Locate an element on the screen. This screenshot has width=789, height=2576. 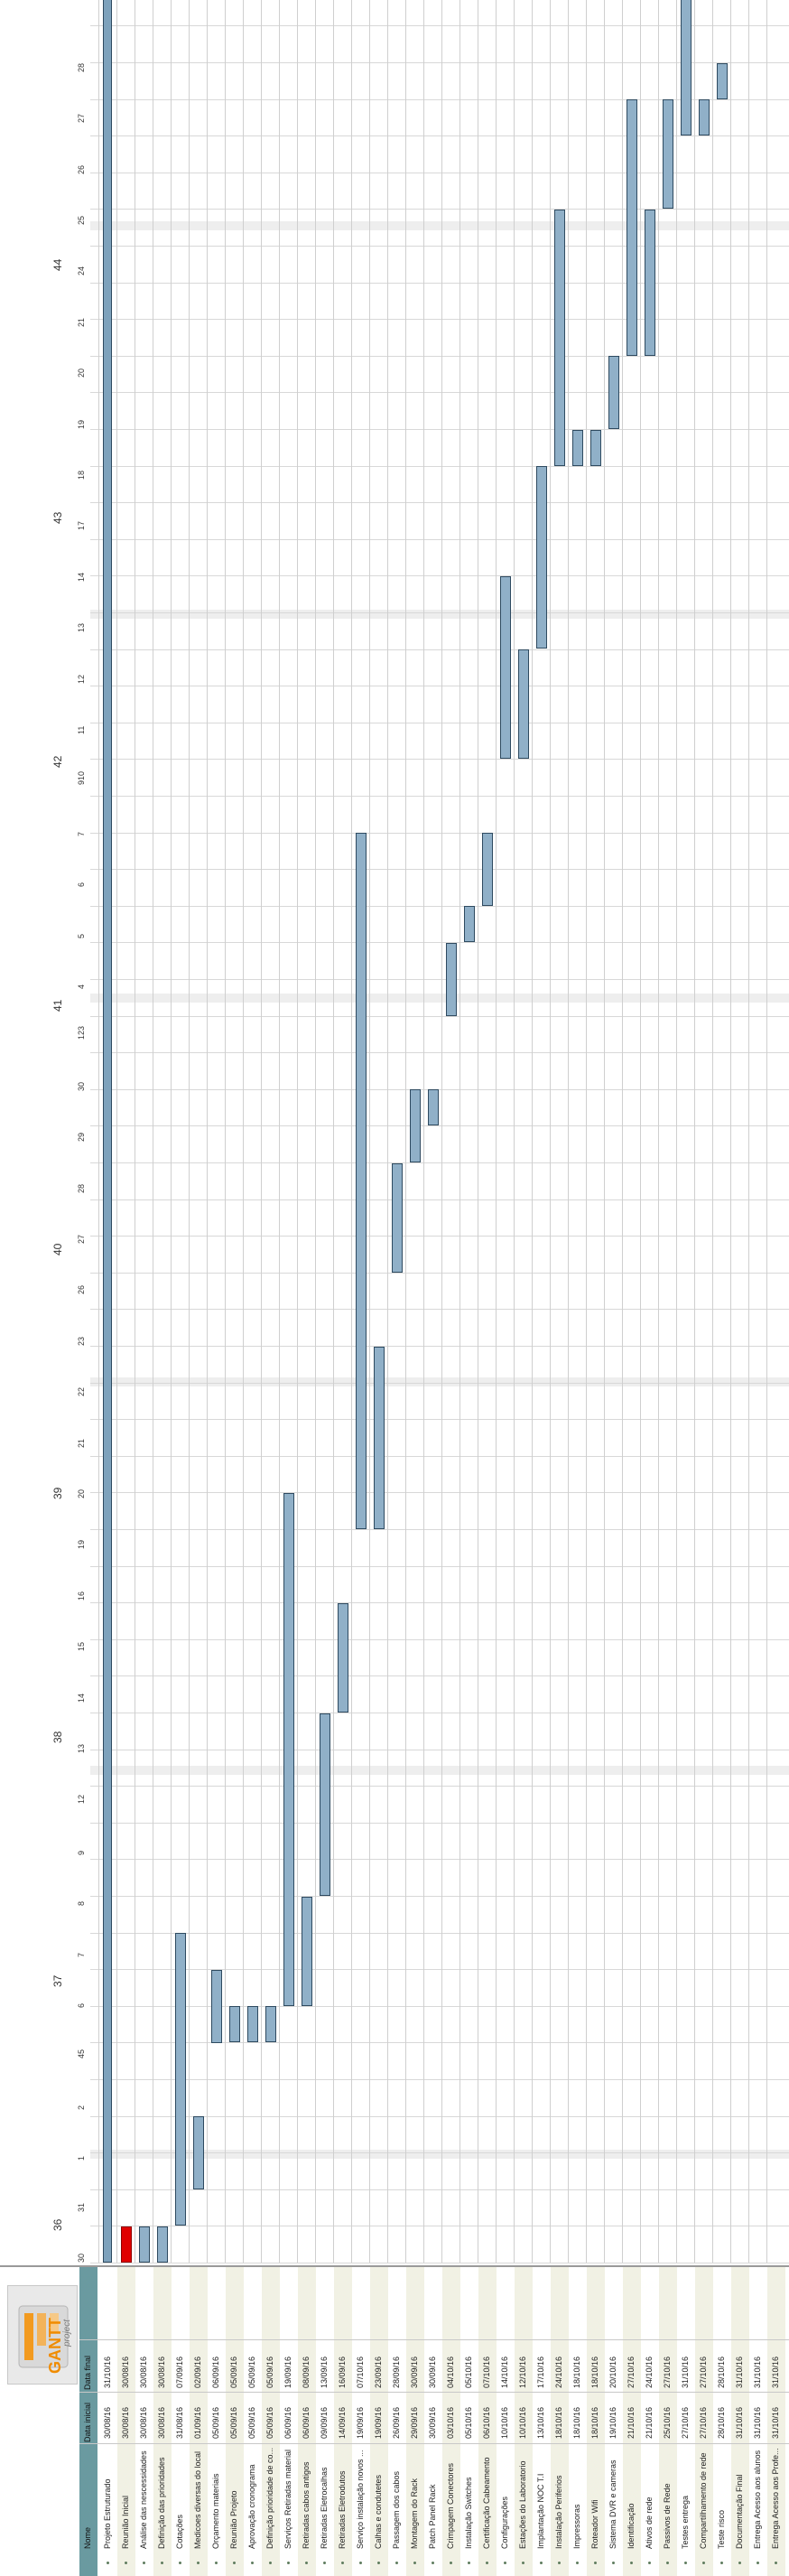
task-name: Reunião Projeto is located at coordinates (233, 2519).